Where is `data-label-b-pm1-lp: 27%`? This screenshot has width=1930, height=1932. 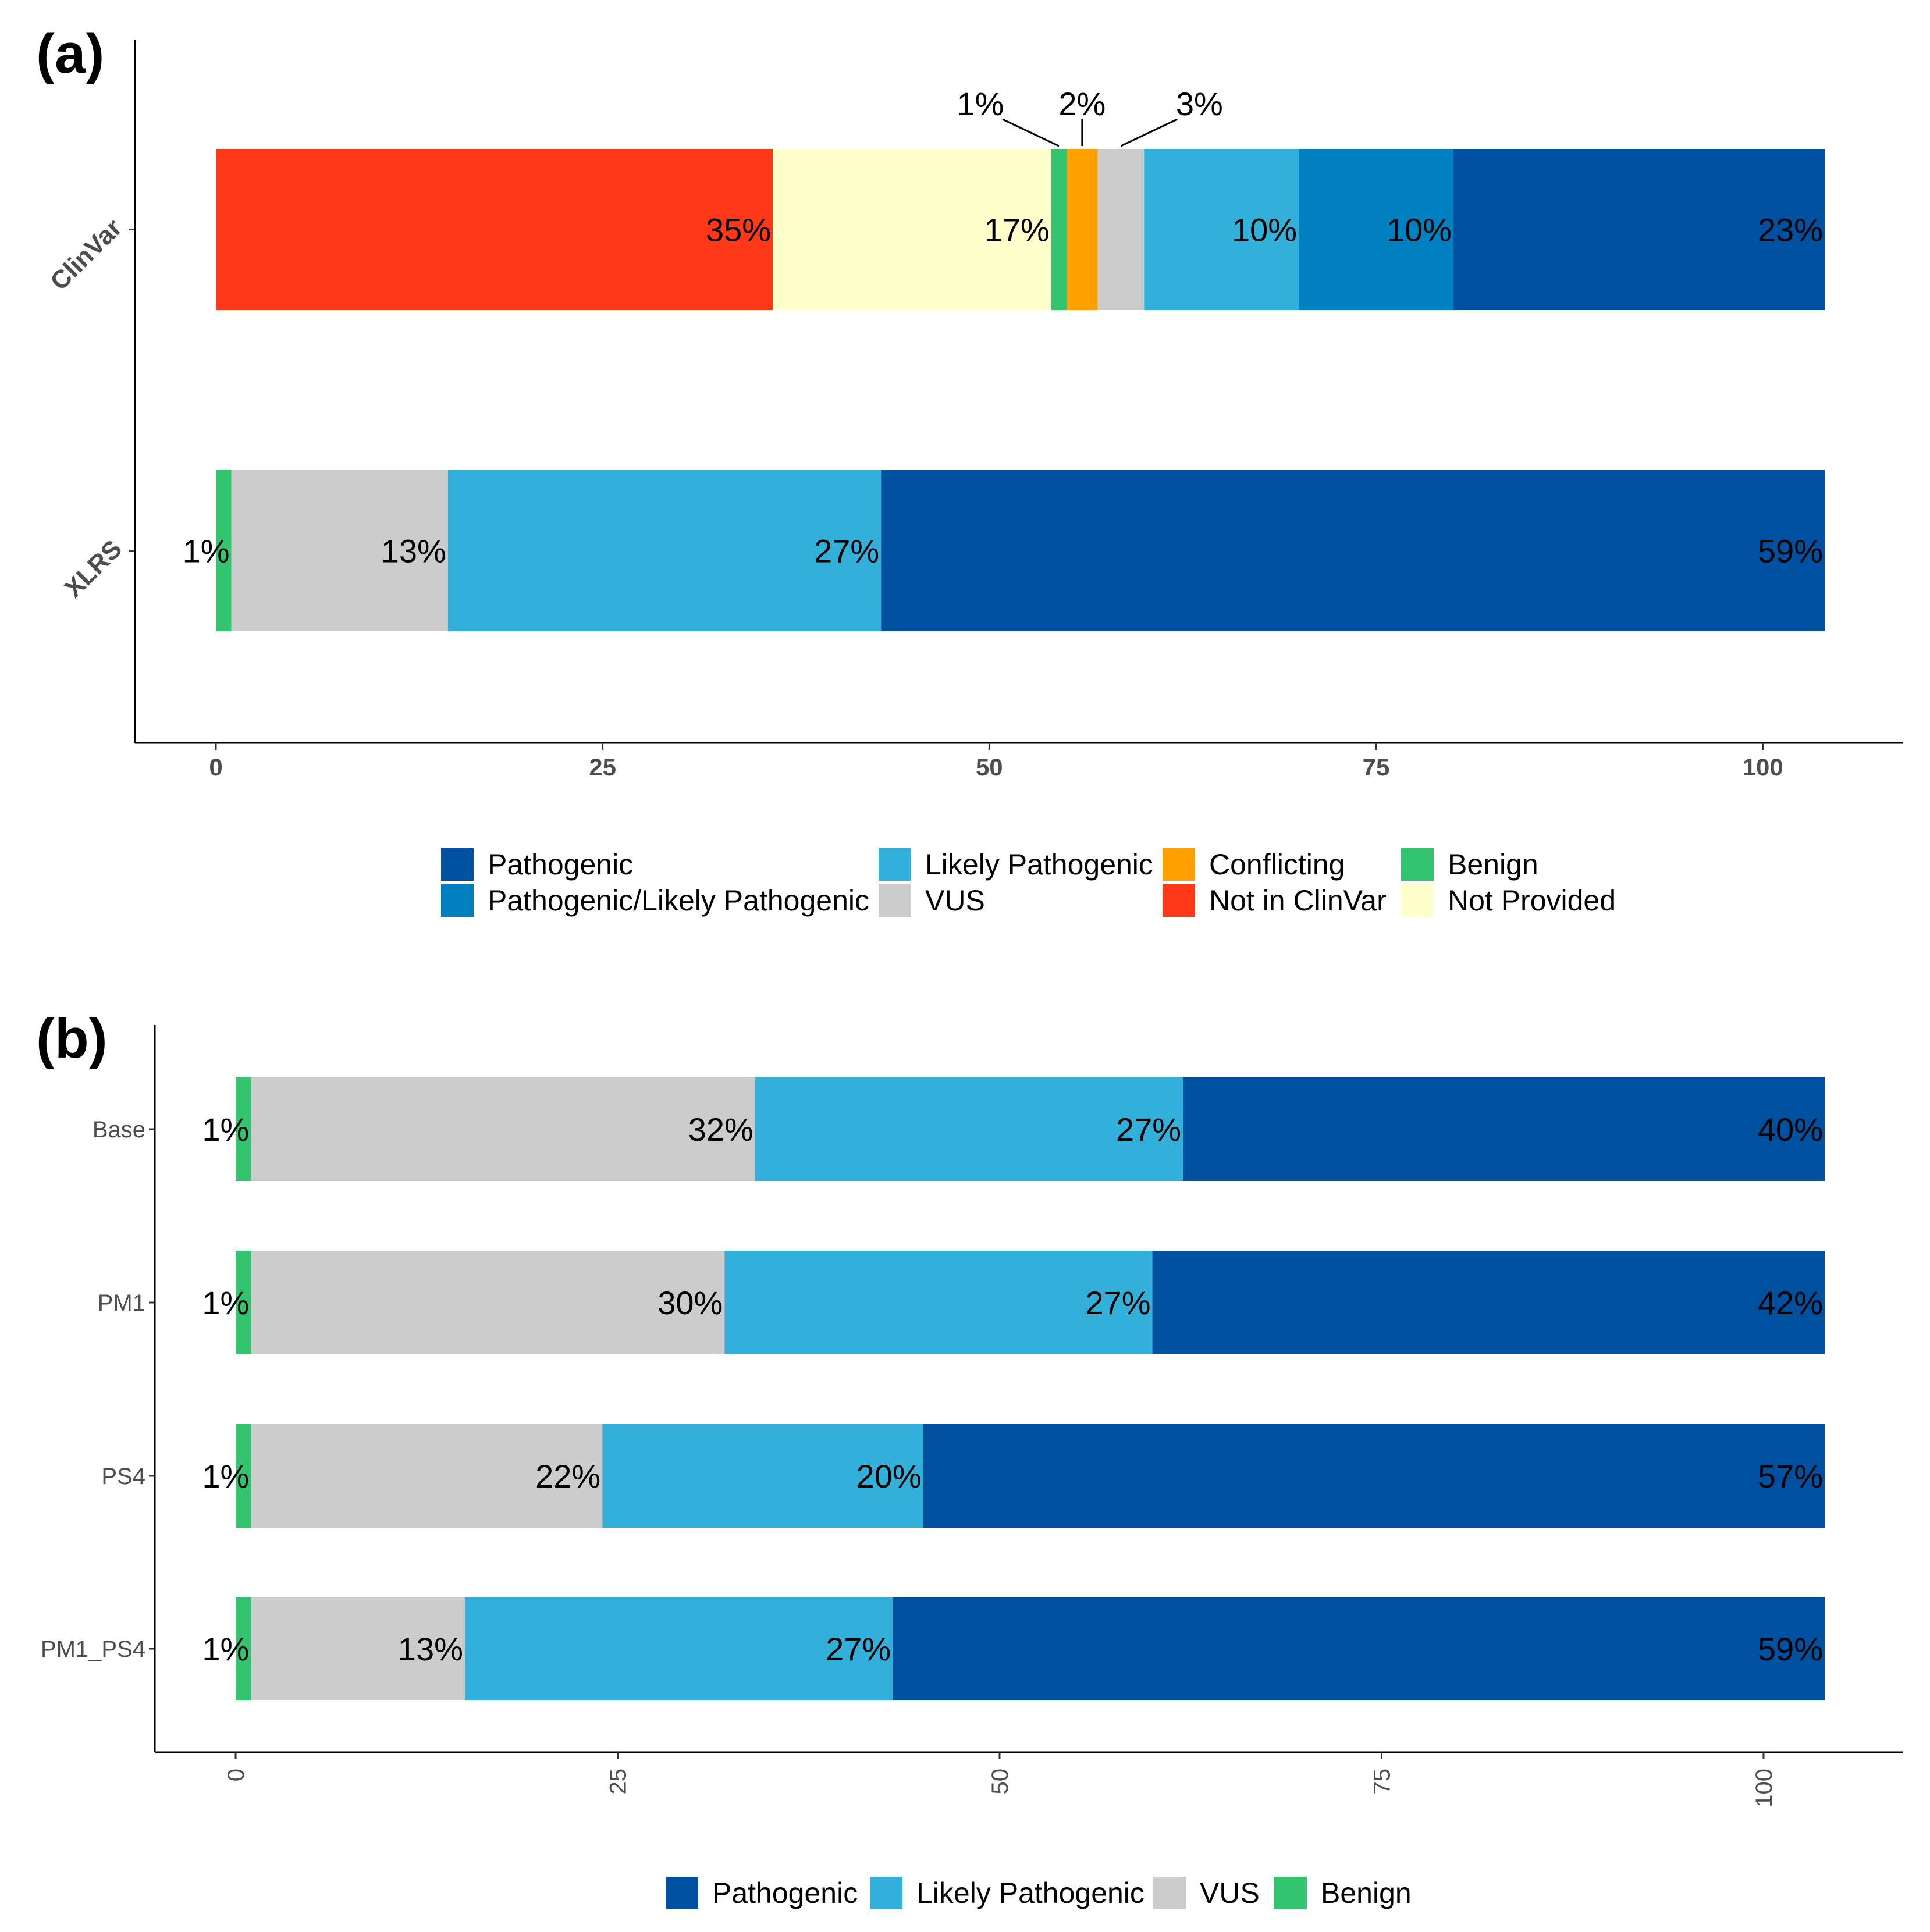 data-label-b-pm1-lp: 27% is located at coordinates (1117, 1303).